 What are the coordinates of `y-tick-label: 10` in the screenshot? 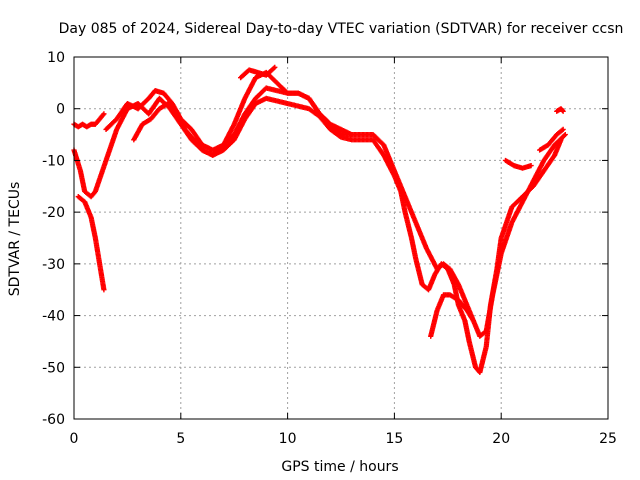 It's located at (56, 58).